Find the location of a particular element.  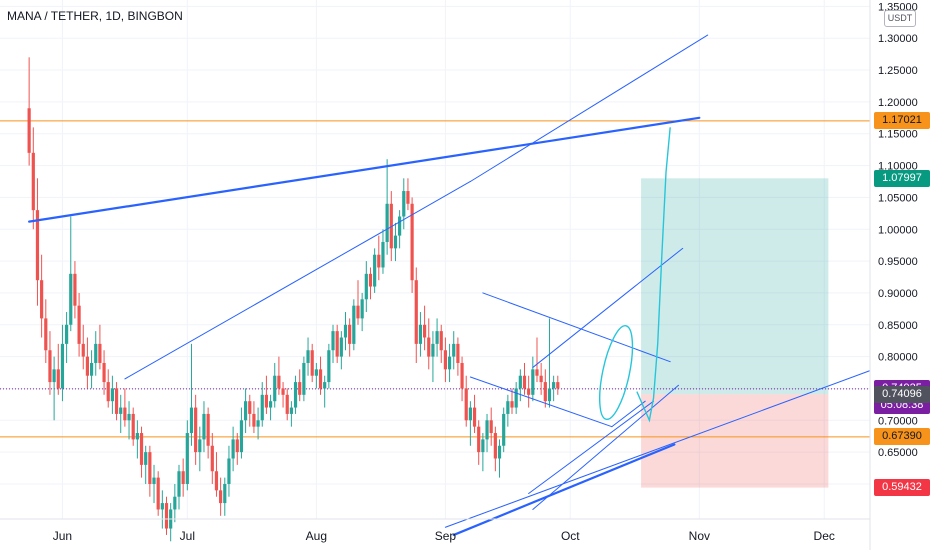

y-tick-label: 1.25000 is located at coordinates (898, 71).